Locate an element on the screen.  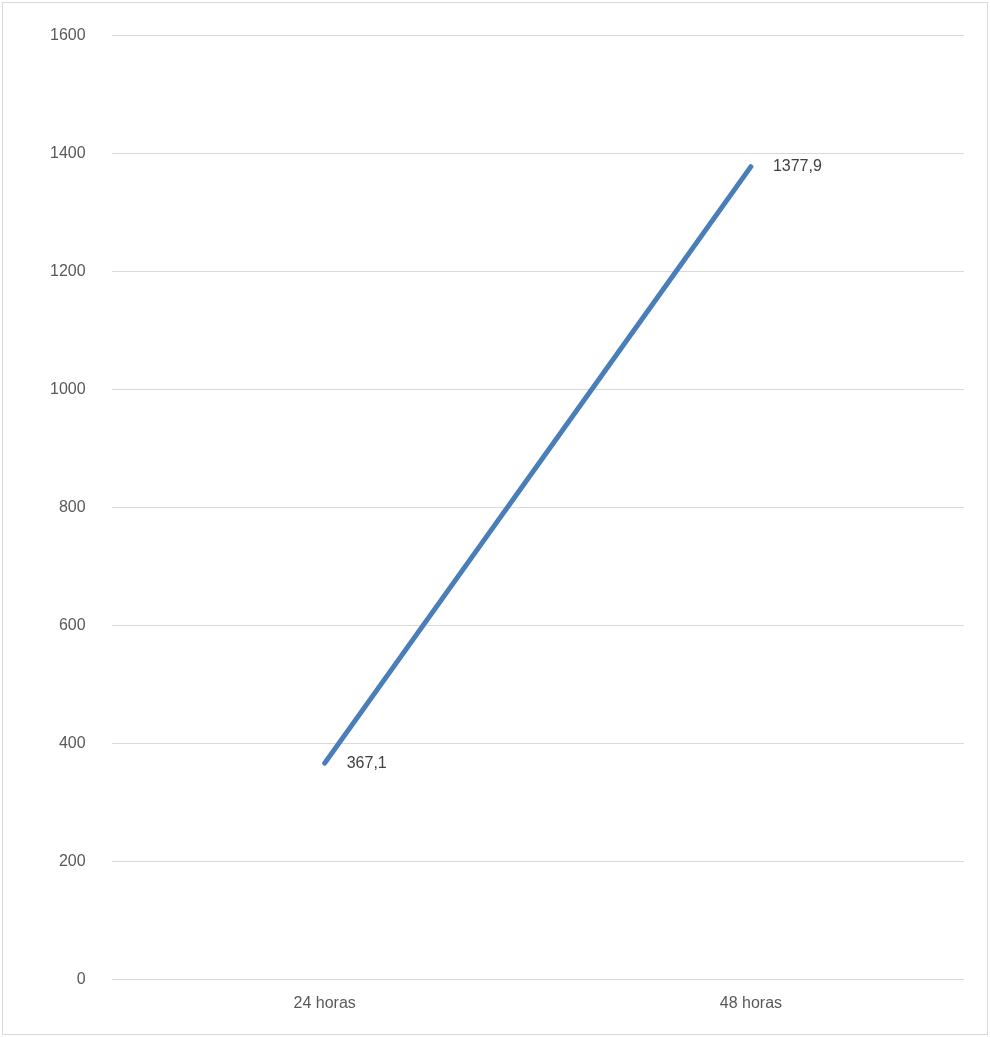
y-tick-label: 0 is located at coordinates (81, 979).